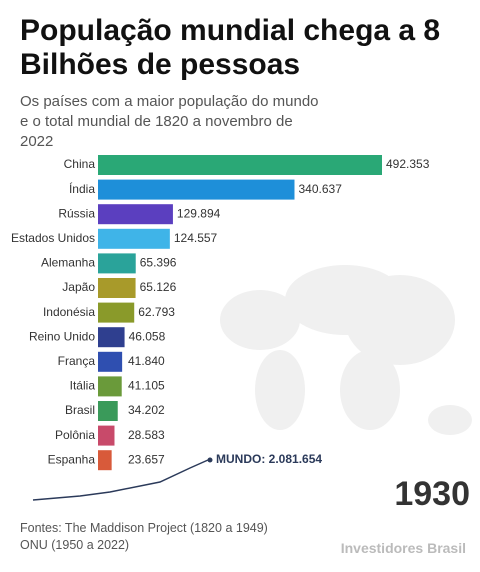  What do you see at coordinates (146, 459) in the screenshot?
I see `value-label: 23.657` at bounding box center [146, 459].